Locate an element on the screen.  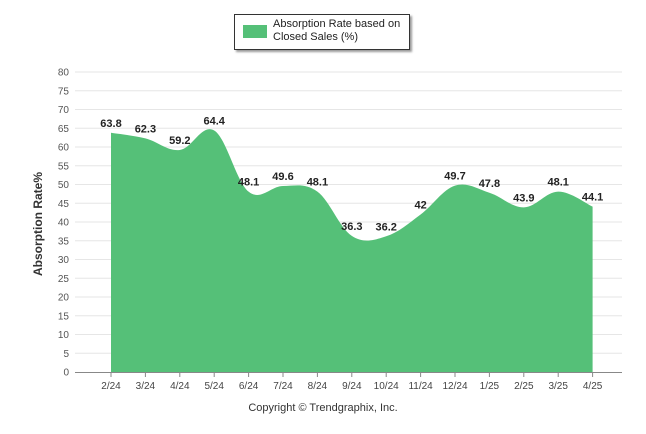
y-tick-label: 80 is located at coordinates (64, 73).